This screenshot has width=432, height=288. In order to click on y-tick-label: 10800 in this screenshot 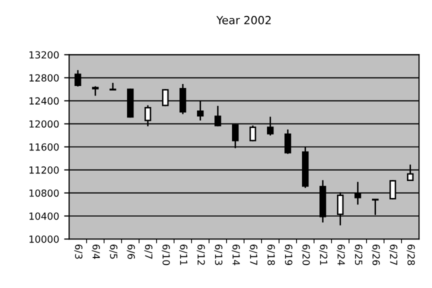, I will do `click(44, 193)`.